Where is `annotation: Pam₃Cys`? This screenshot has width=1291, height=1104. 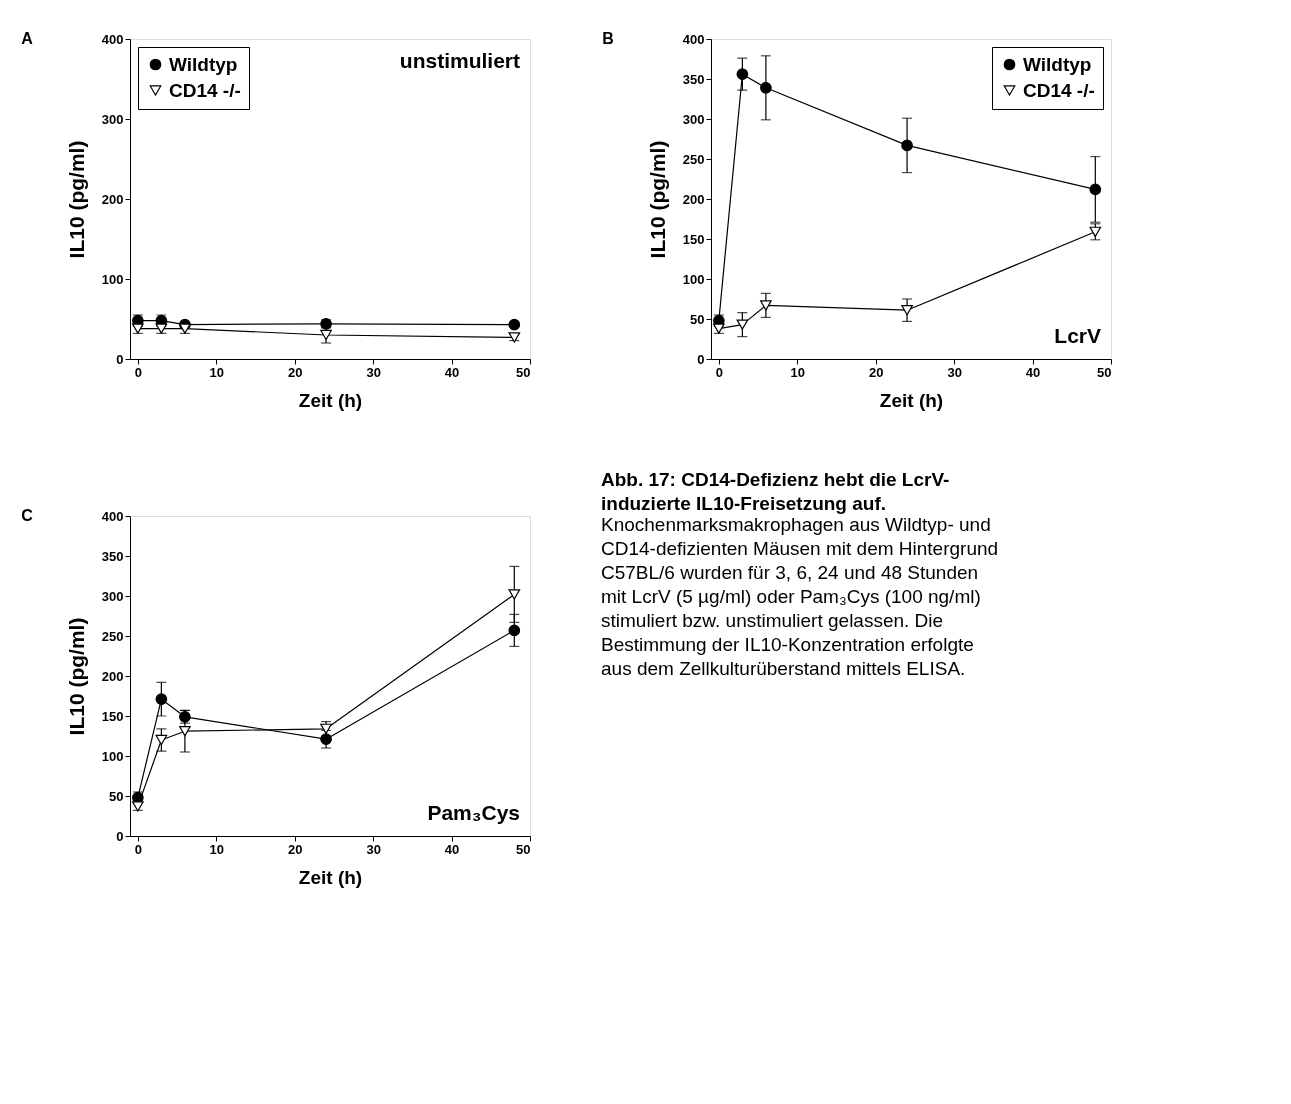
annotation: Pam₃Cys is located at coordinates (473, 812).